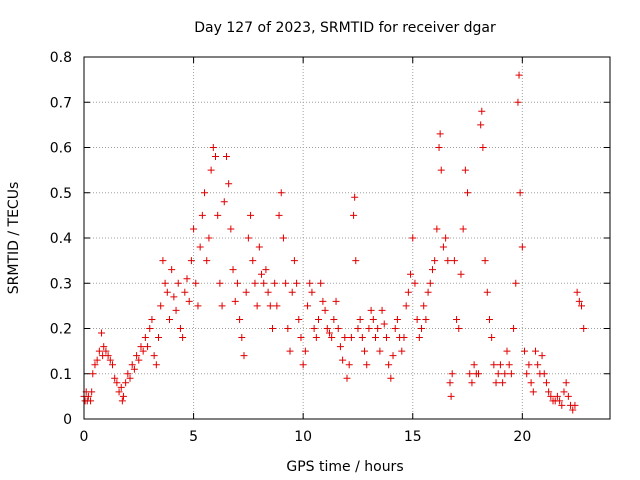 The height and width of the screenshot is (480, 640). I want to click on y-tick-label: 0.1, so click(61, 375).